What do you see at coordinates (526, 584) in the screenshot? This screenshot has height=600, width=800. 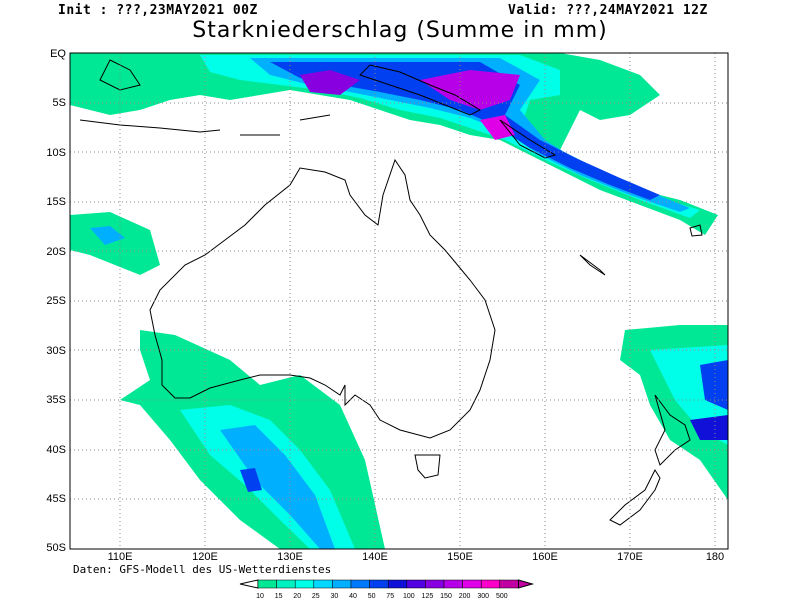 I see `legend-above-max-triangle` at bounding box center [526, 584].